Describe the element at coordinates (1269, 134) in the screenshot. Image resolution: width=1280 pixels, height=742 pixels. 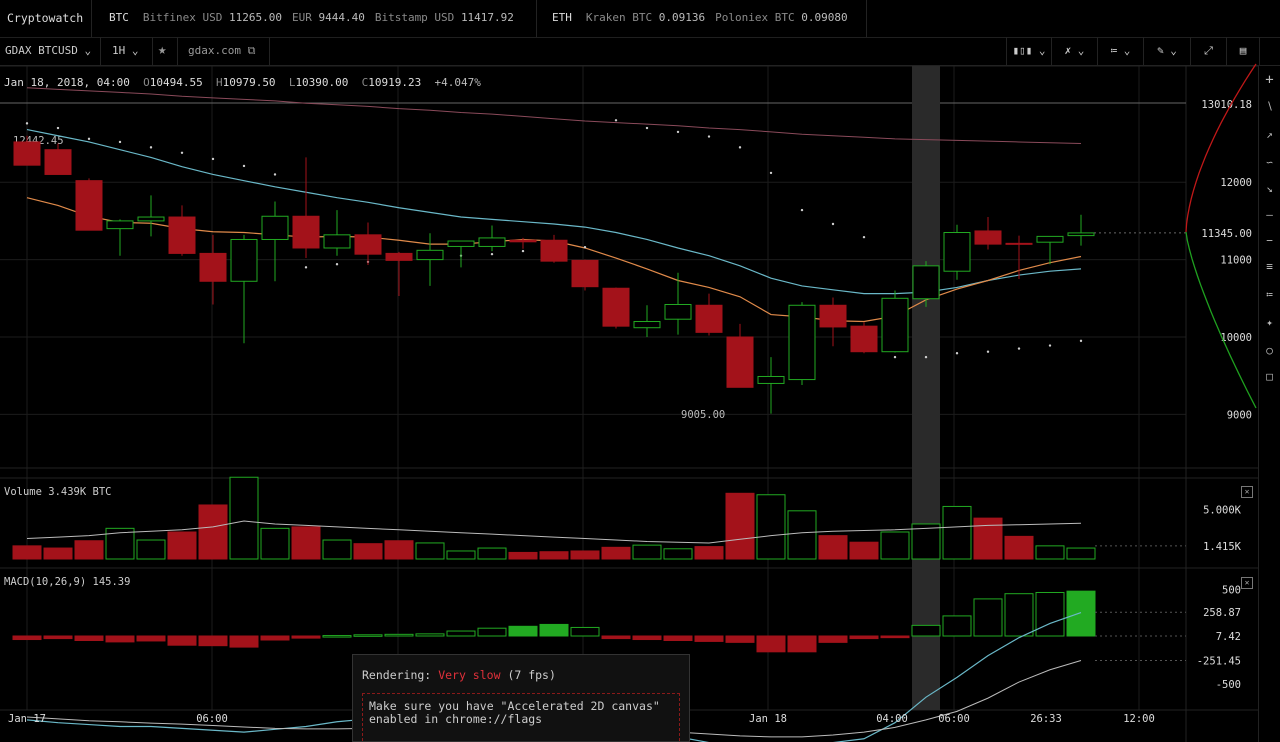
I see `ray-icon: ↗` at that location.